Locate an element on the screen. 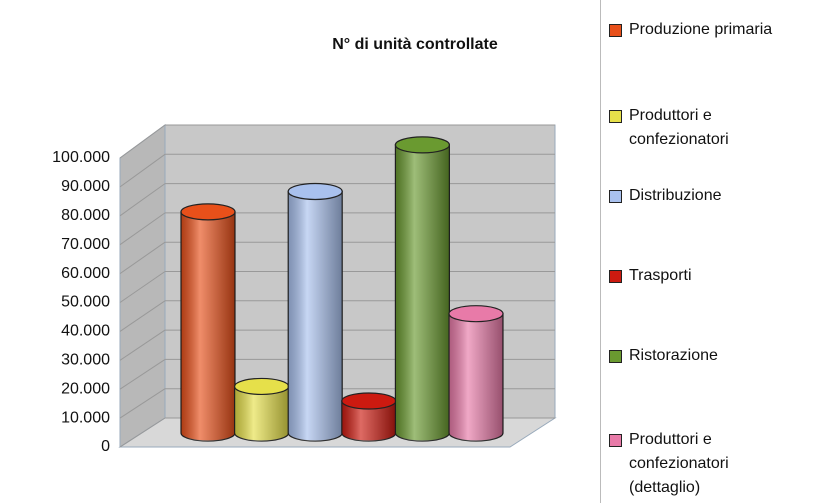 Image resolution: width=821 pixels, height=503 pixels. side-wall is located at coordinates (142, 286).